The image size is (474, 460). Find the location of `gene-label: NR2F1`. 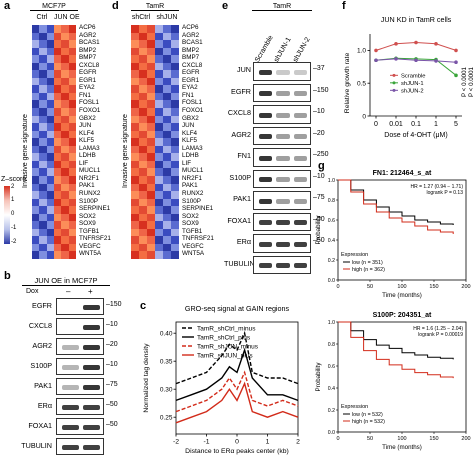

gene-label: NR2F1 is located at coordinates (89, 178).